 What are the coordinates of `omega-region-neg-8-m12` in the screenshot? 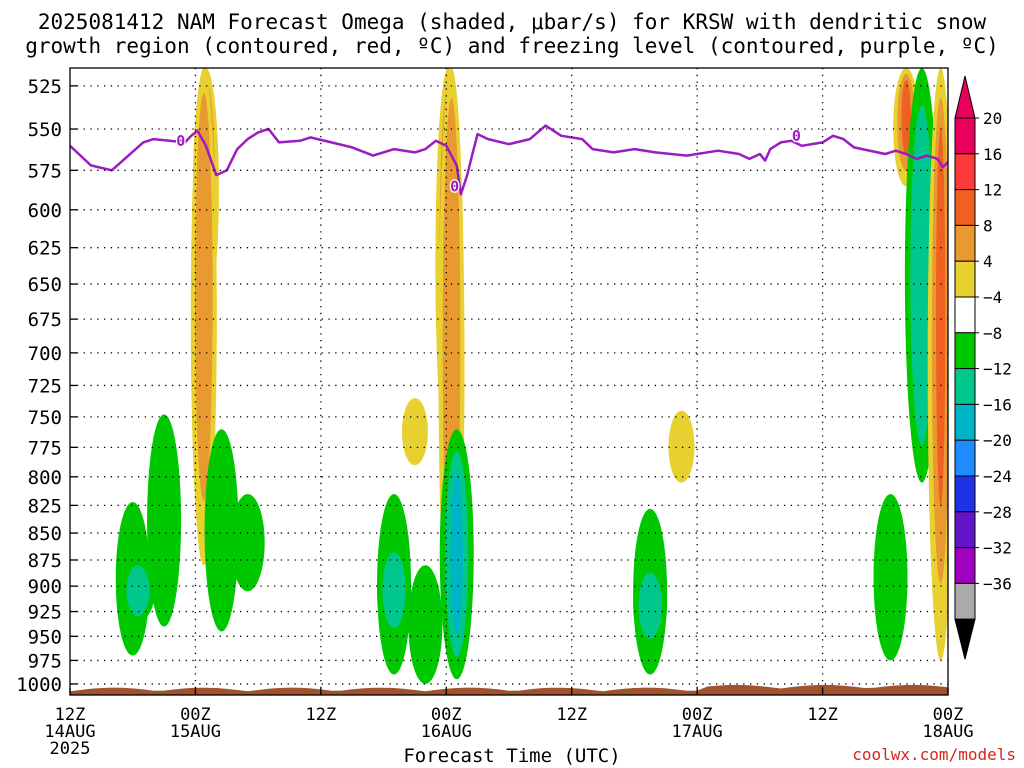 It's located at (394, 590).